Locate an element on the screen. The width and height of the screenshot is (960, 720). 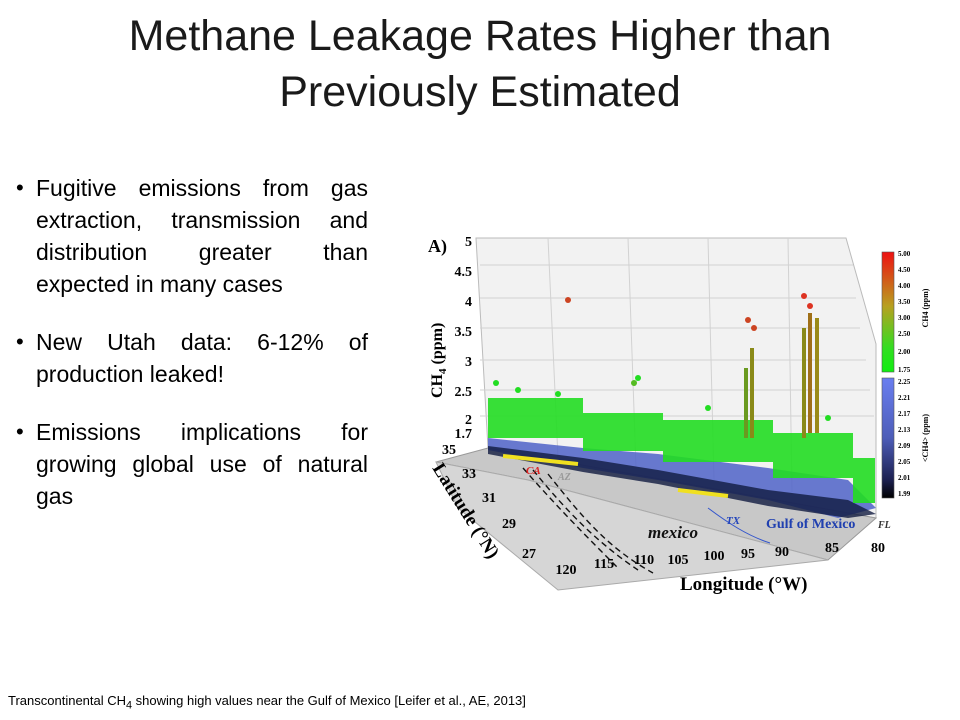
svg-text: 1.75 is located at coordinates (904, 370).